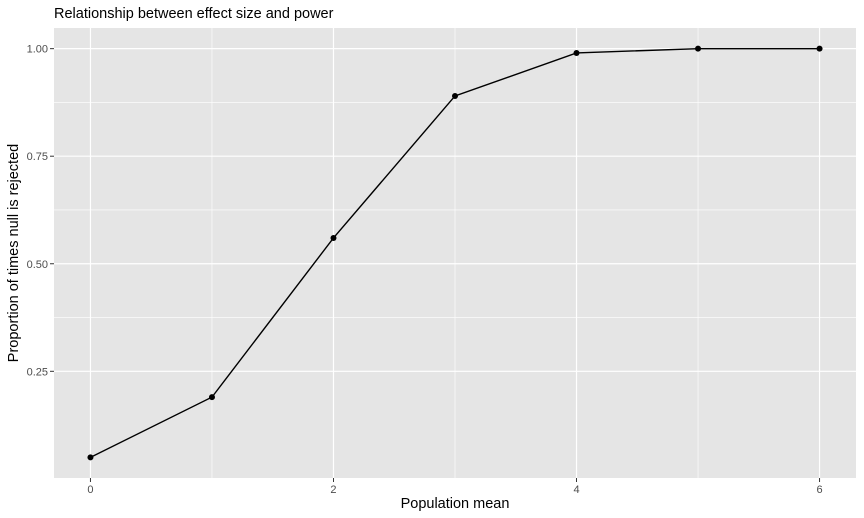 The width and height of the screenshot is (864, 518). I want to click on y-axis-title: Proportion of times null is rejected, so click(14, 253).